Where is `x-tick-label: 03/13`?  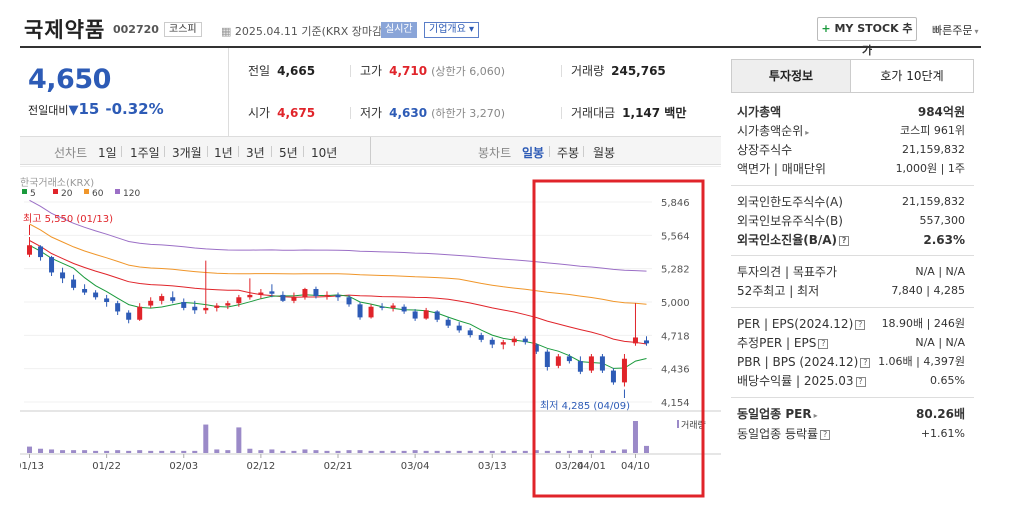 x-tick-label: 03/13 is located at coordinates (492, 466).